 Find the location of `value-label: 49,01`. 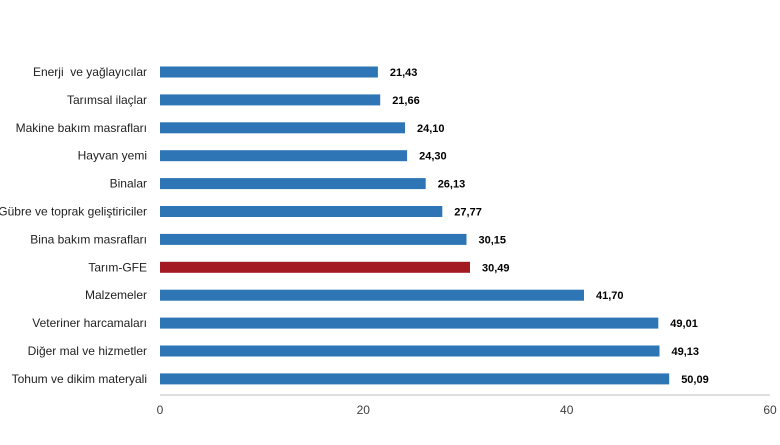

value-label: 49,01 is located at coordinates (684, 324).